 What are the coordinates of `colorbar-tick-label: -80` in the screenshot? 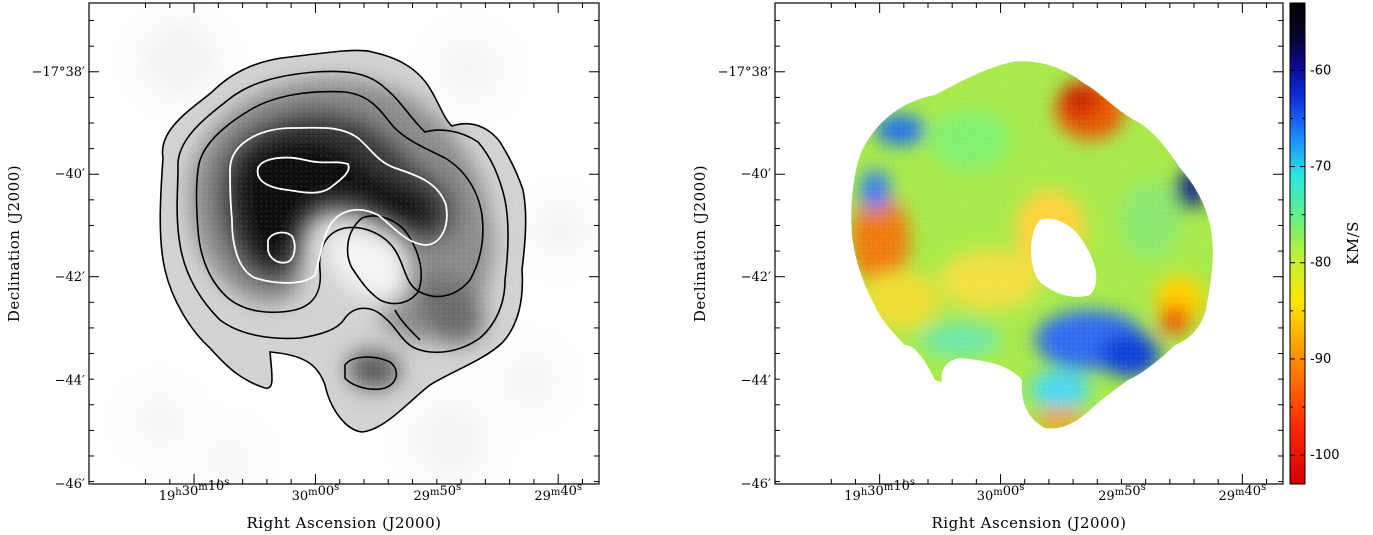 It's located at (1320, 263).